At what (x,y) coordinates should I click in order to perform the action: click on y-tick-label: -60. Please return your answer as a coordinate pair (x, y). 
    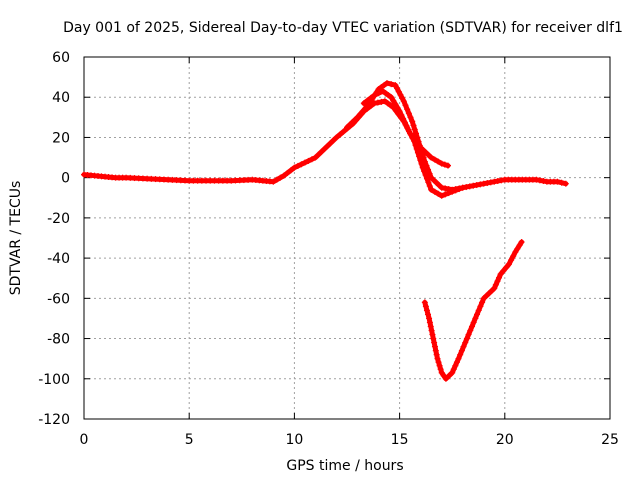
    Looking at the image, I should click on (58, 299).